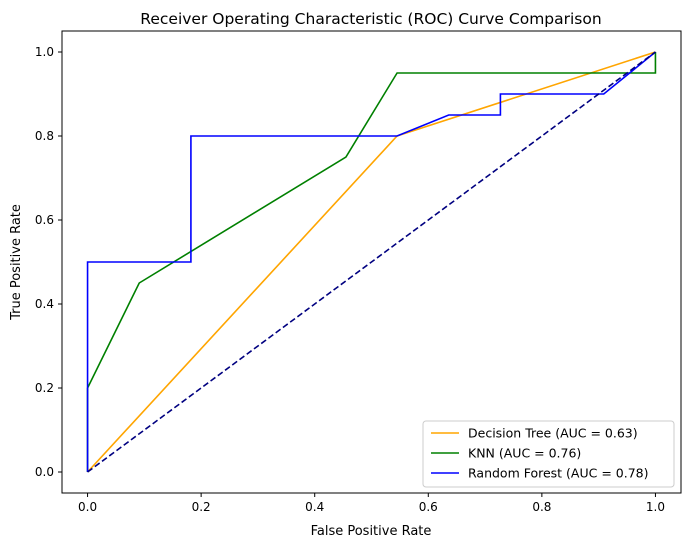  I want to click on x-tick-label: 0.4, so click(314, 507).